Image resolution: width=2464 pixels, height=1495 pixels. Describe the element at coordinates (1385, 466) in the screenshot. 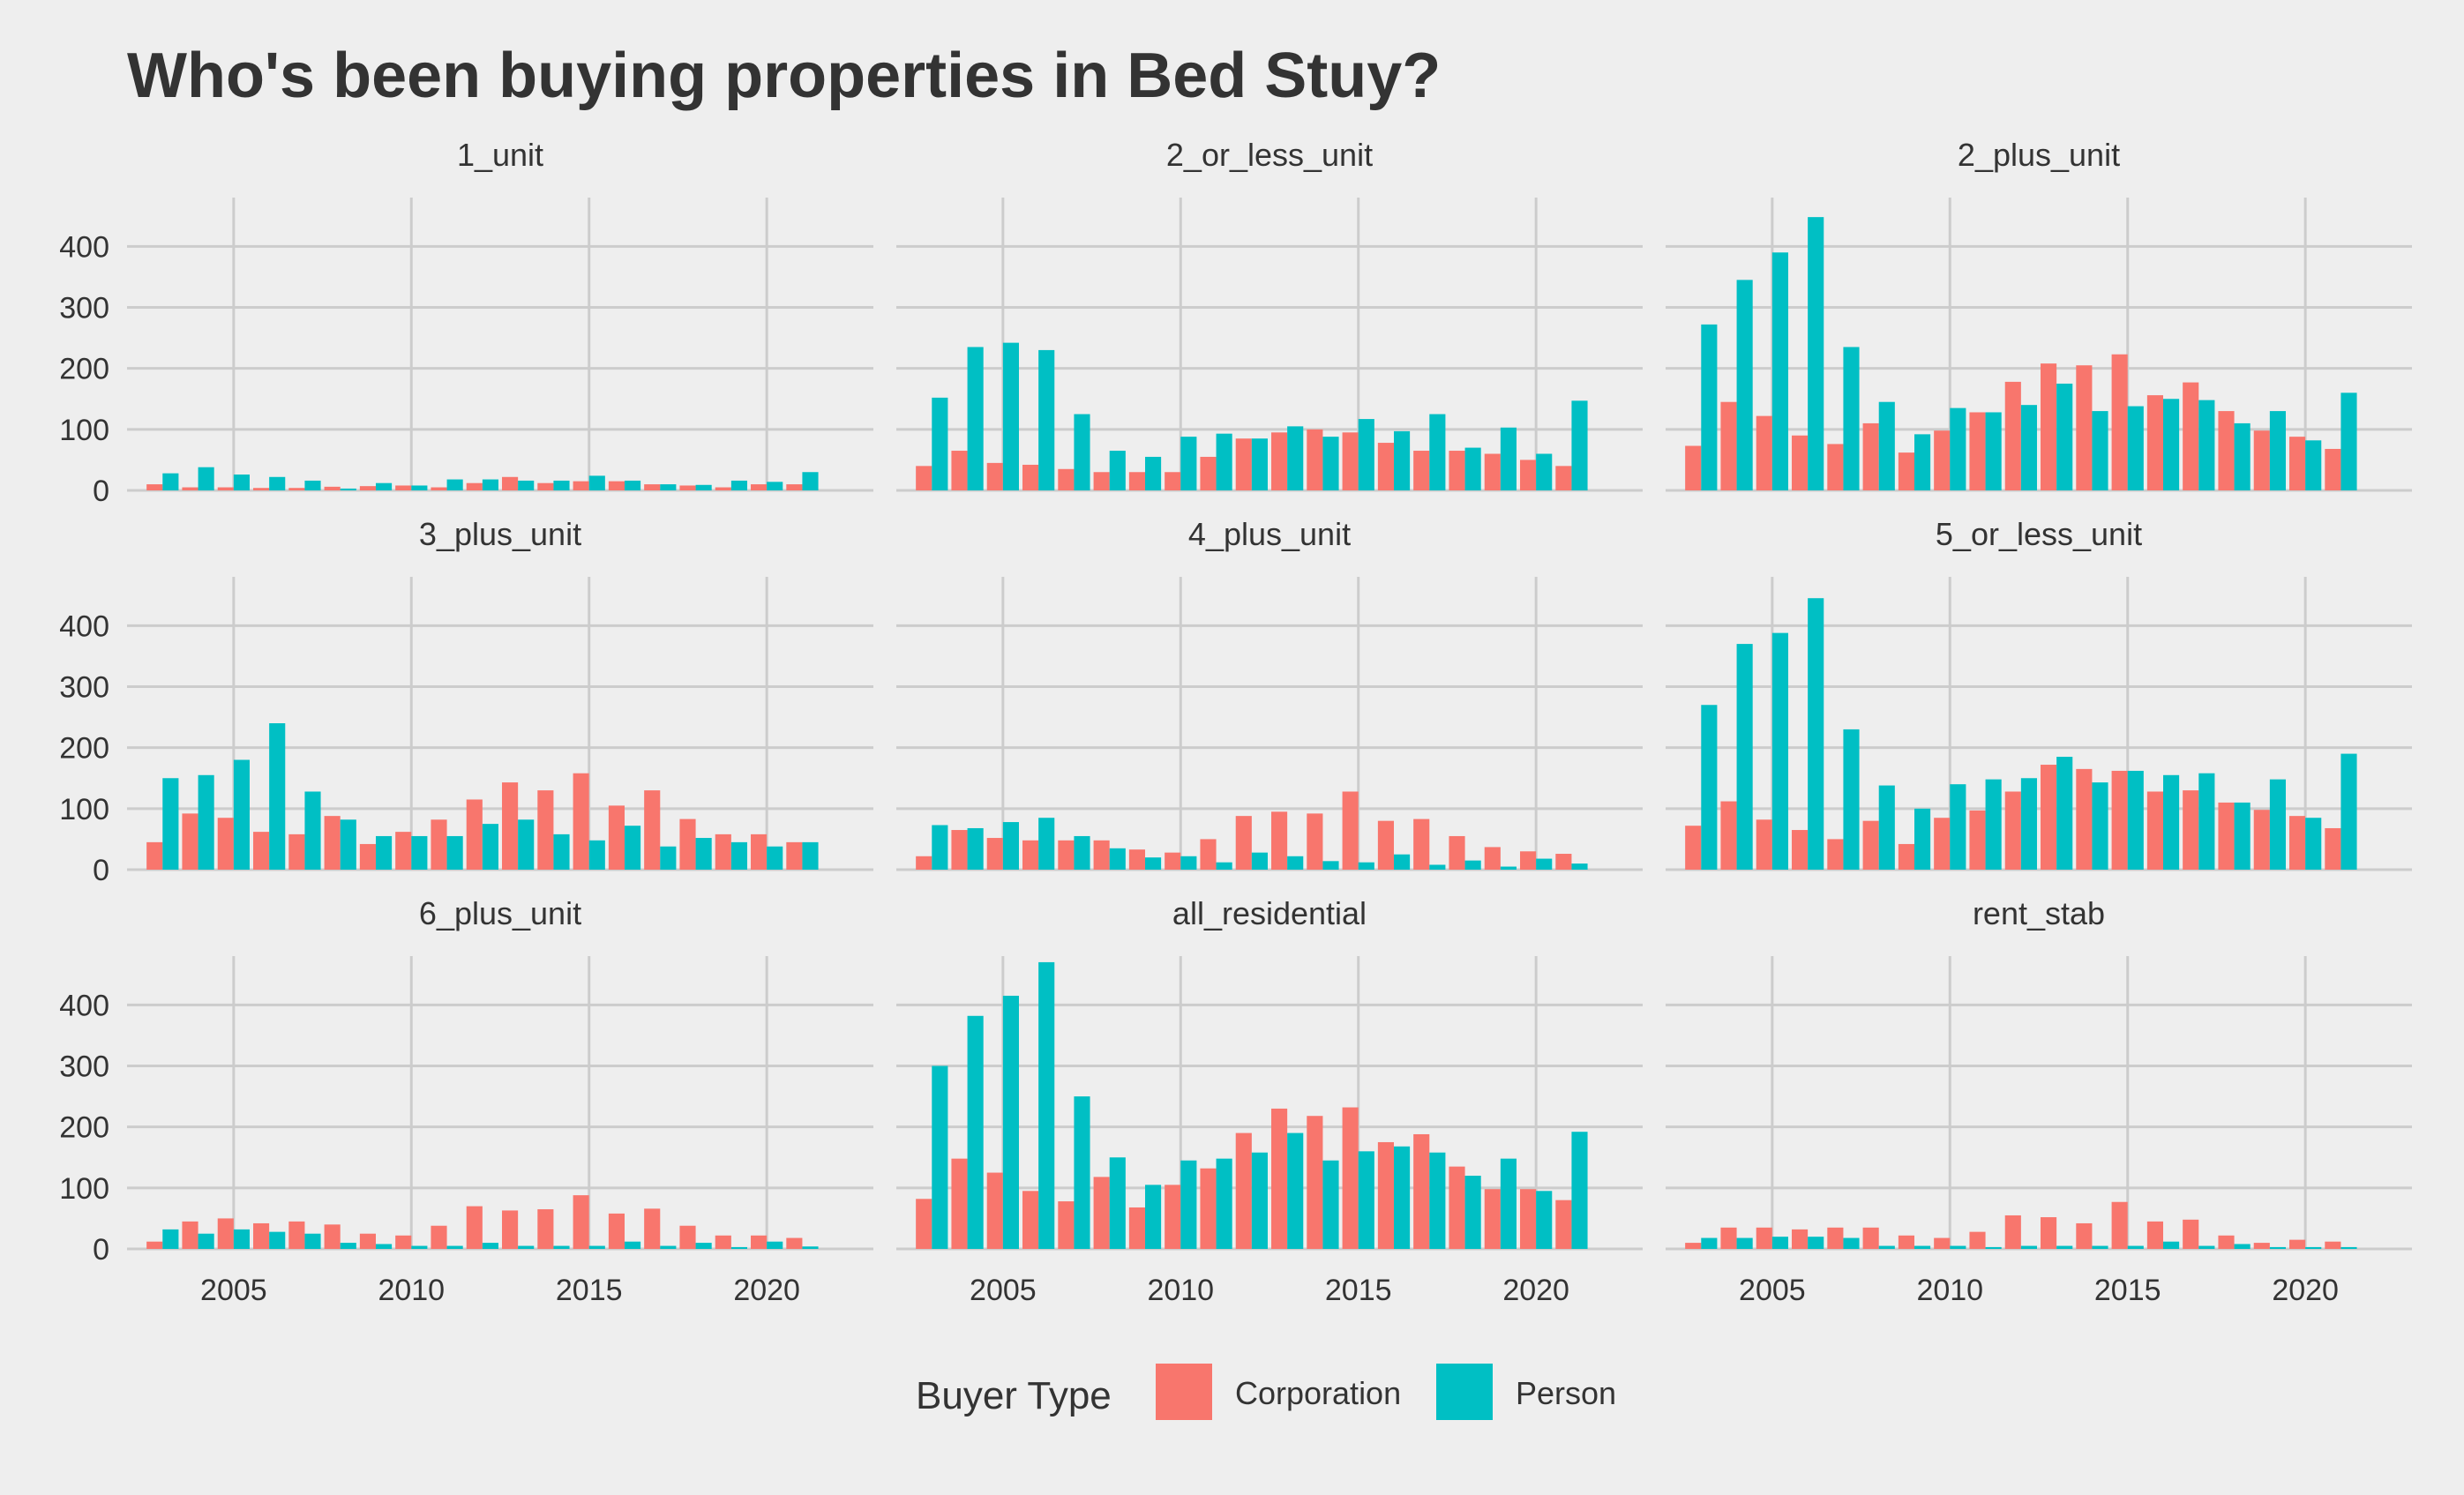

I see `bar-corporation-2016` at that location.